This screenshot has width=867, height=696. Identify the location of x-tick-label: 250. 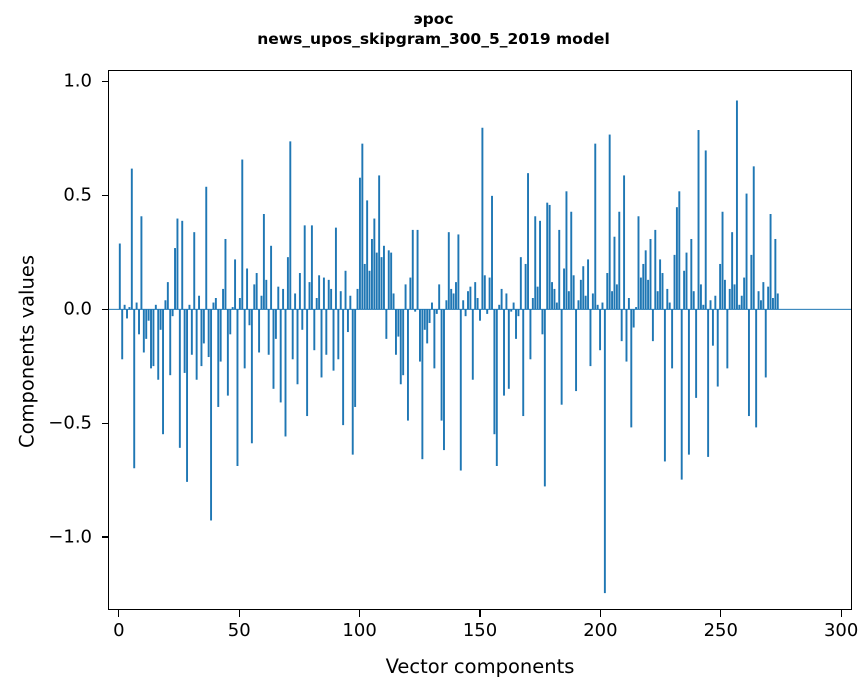
(720, 630).